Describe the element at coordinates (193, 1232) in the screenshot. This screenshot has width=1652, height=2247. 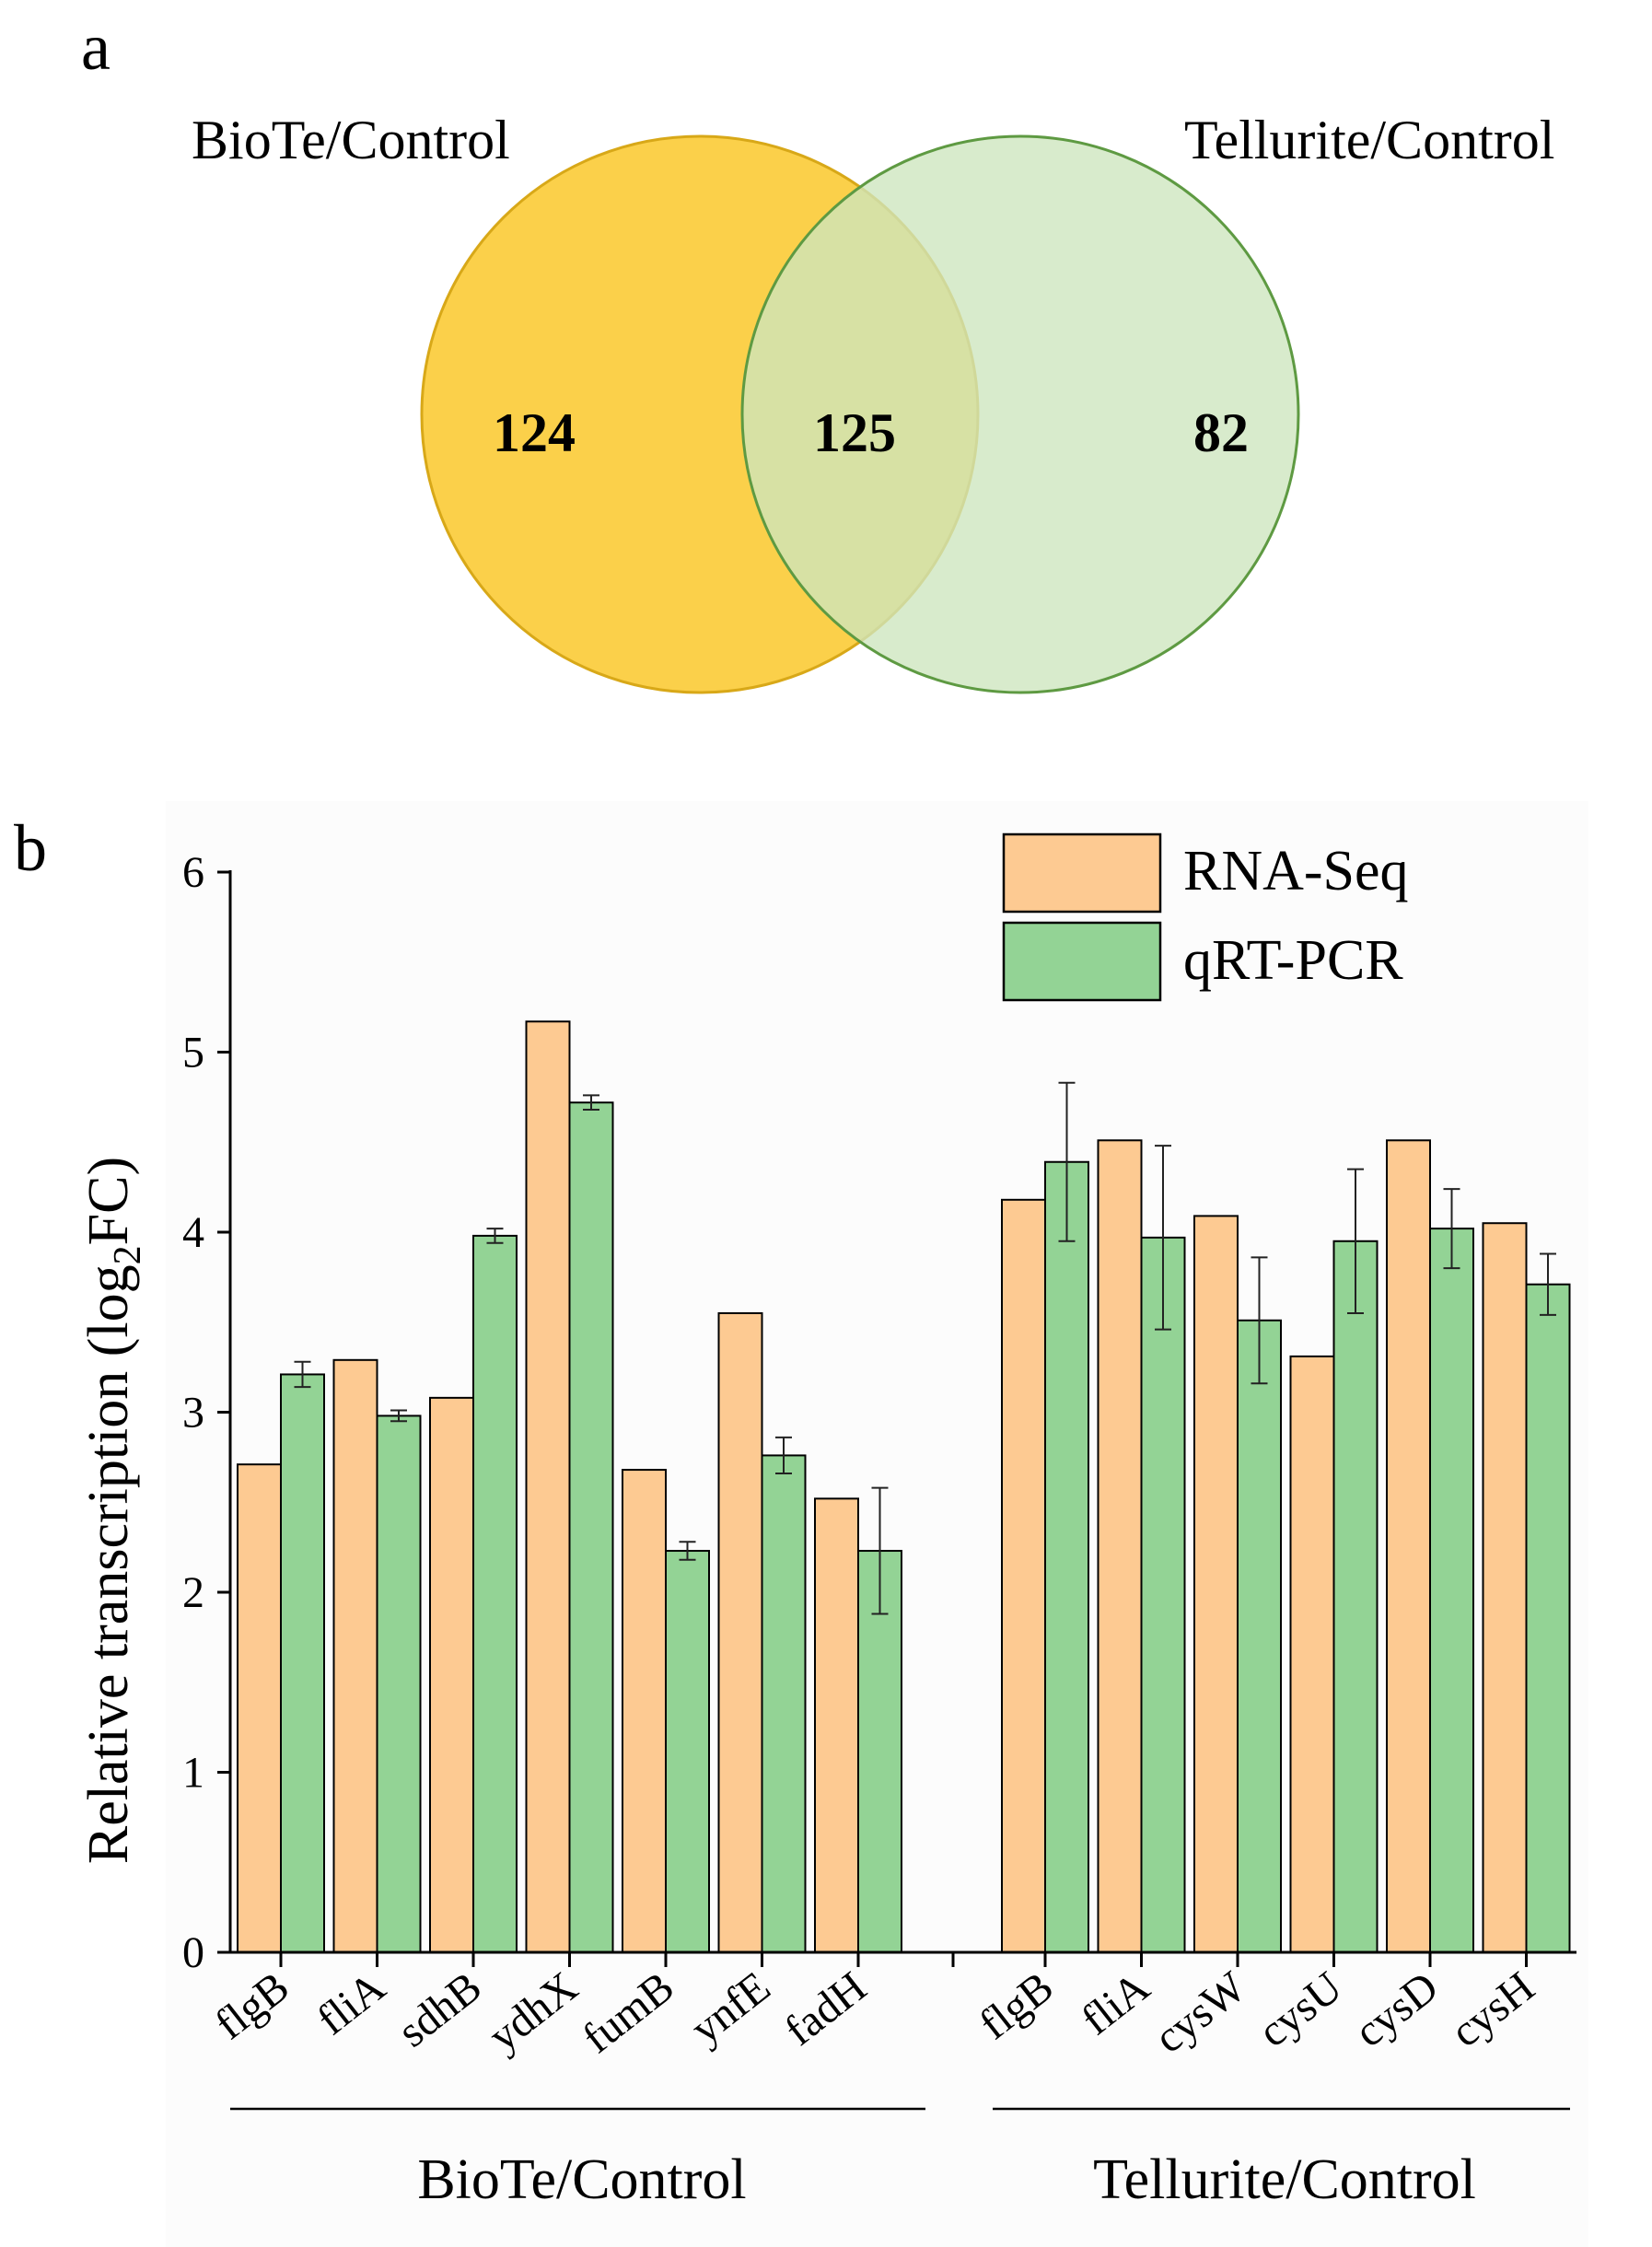
I see `y-tick-label: 4` at that location.